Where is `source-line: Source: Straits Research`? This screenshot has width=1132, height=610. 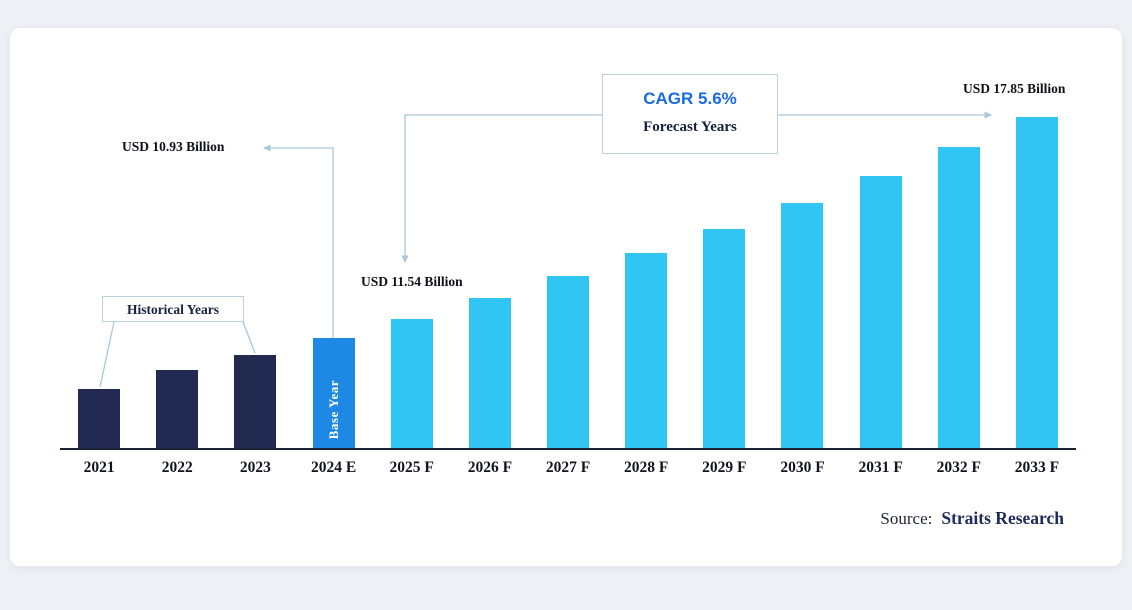 source-line: Source: Straits Research is located at coordinates (972, 518).